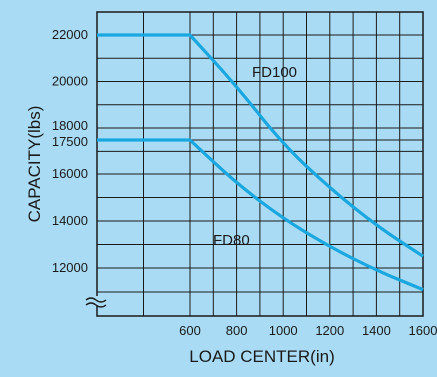 The width and height of the screenshot is (437, 377). I want to click on y-tick-label: 18000, so click(70, 125).